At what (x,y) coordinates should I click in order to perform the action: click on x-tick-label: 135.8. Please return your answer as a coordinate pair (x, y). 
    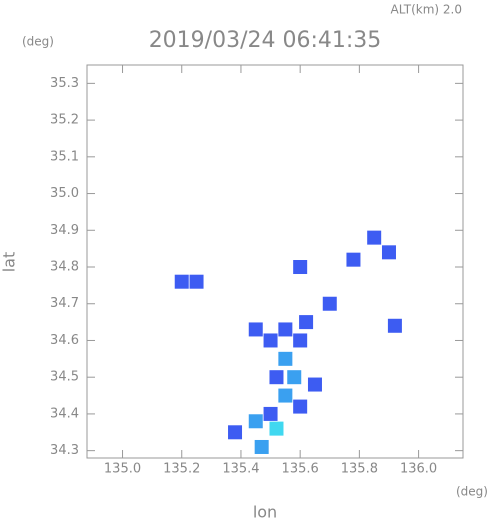
    Looking at the image, I should click on (359, 469).